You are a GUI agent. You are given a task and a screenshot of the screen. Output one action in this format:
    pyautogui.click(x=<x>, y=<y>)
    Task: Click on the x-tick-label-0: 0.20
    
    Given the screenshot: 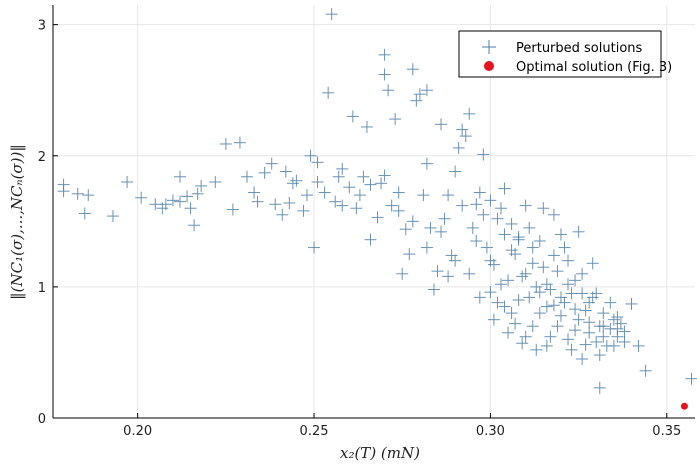 What is the action you would take?
    pyautogui.click(x=137, y=431)
    